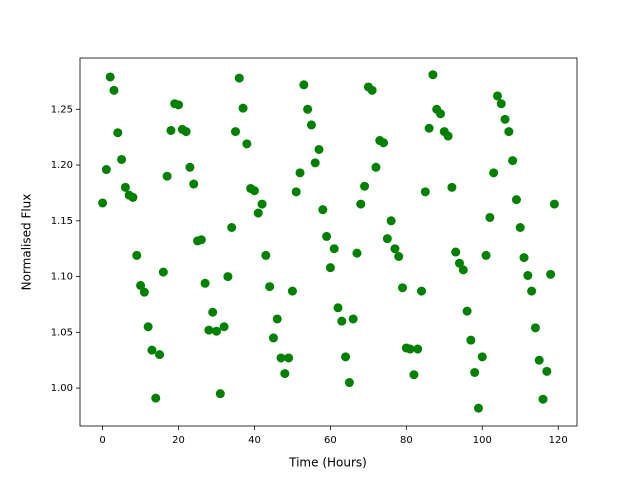 This screenshot has height=480, width=640. Describe the element at coordinates (558, 440) in the screenshot. I see `x-tick-label: 120` at that location.